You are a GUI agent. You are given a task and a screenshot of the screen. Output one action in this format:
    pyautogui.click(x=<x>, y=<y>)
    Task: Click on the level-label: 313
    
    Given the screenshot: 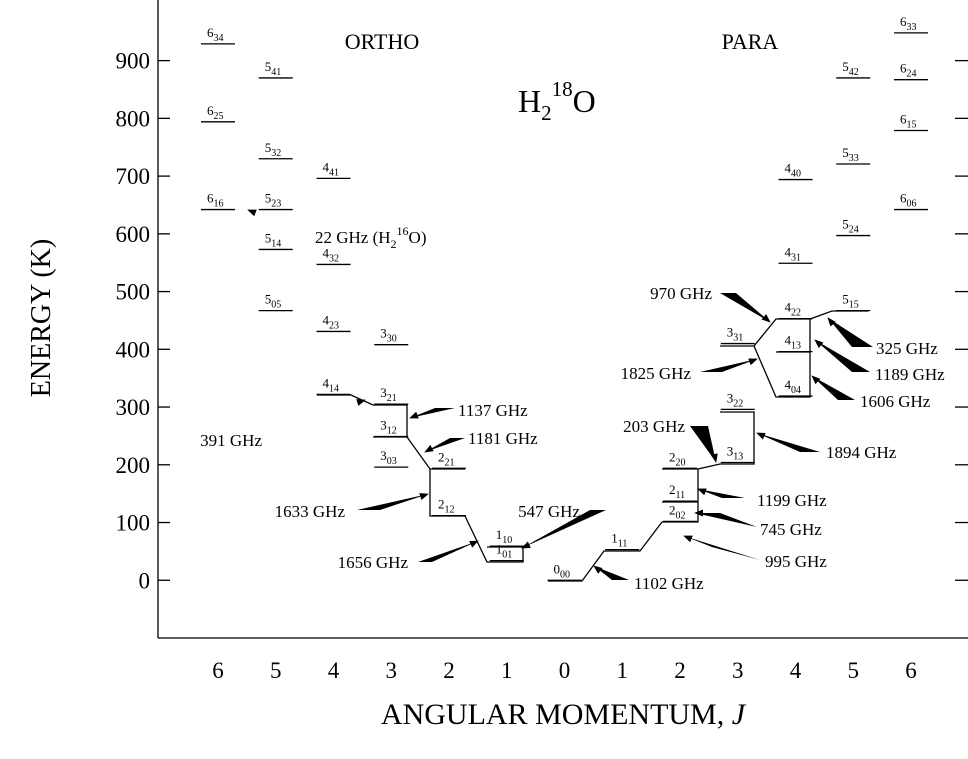 What is the action you would take?
    pyautogui.click(x=735, y=452)
    